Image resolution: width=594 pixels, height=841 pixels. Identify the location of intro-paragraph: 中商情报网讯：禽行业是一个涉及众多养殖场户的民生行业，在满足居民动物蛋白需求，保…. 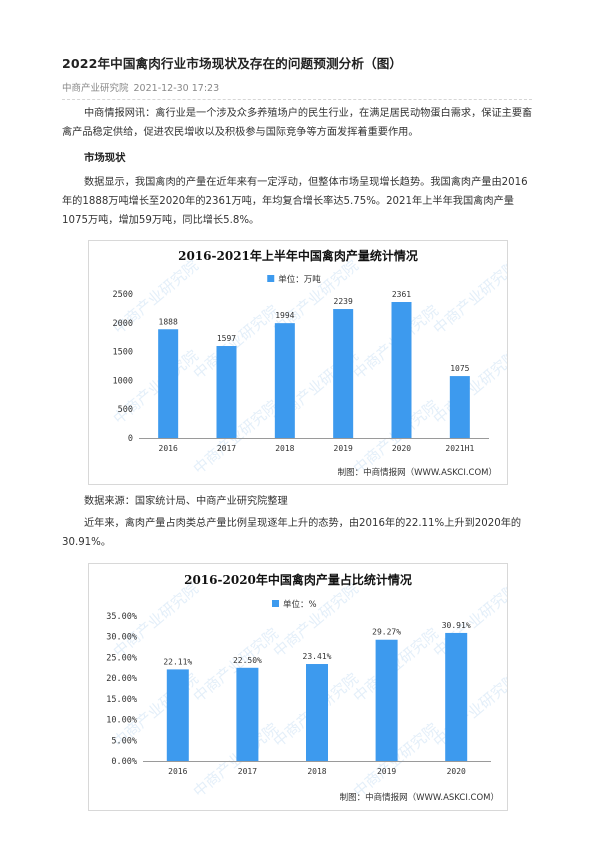
(297, 123).